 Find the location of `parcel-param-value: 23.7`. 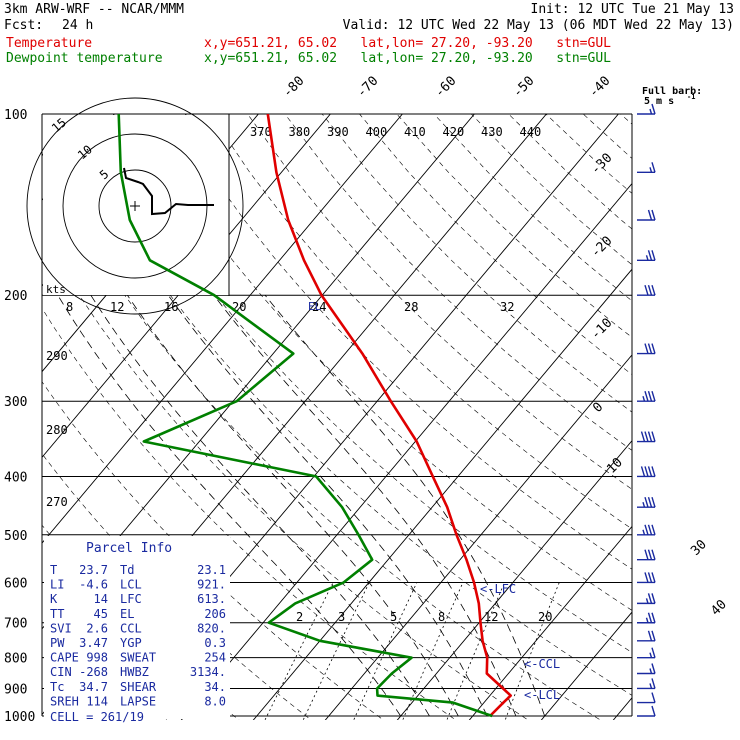

parcel-param-value: 23.7 is located at coordinates (93, 570).